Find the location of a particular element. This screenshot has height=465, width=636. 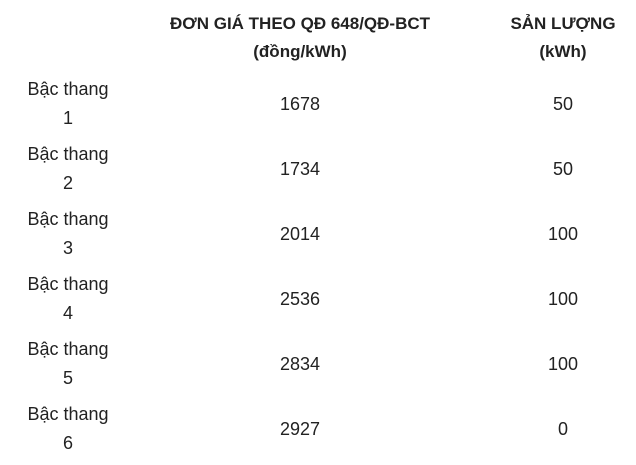

table-row: Bậc thang 6 2927 0 is located at coordinates (318, 432).